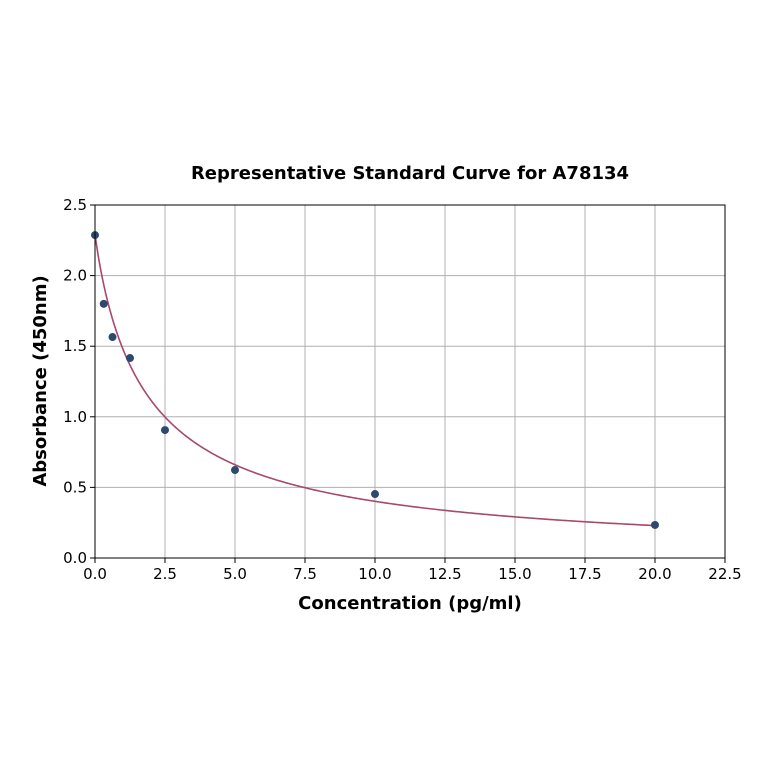  What do you see at coordinates (514, 574) in the screenshot?
I see `x-tick-label: 15.0` at bounding box center [514, 574].